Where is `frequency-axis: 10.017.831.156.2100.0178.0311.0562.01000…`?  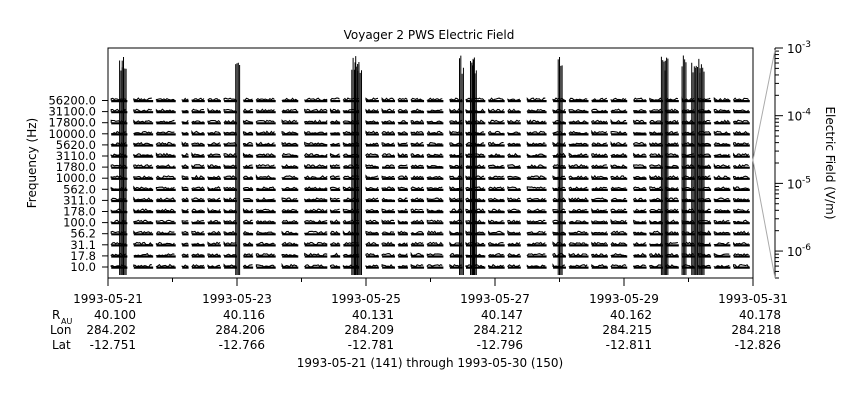 frequency-axis: 10.017.831.156.2100.0178.0311.0562.01000… is located at coordinates (78, 184).